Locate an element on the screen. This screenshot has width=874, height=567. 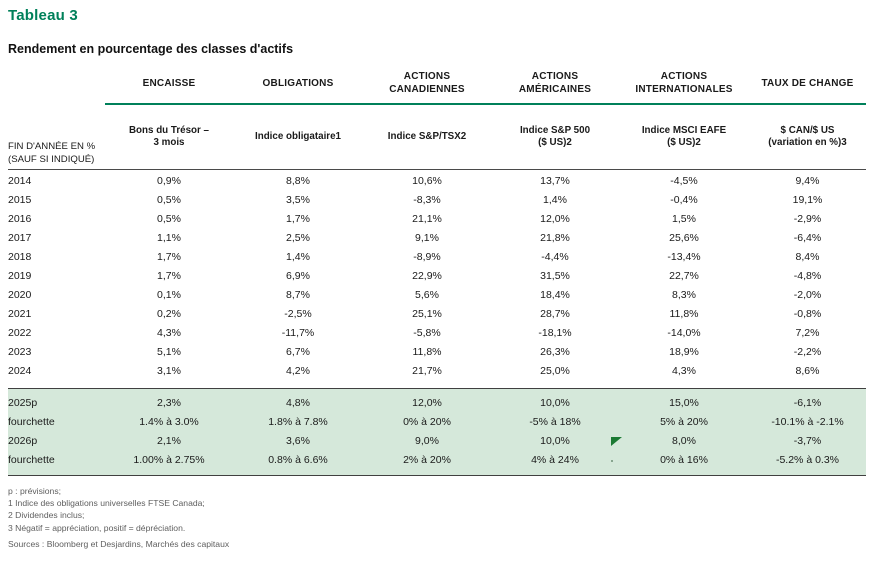
green-triangle-marker-icon is located at coordinates (616, 441).